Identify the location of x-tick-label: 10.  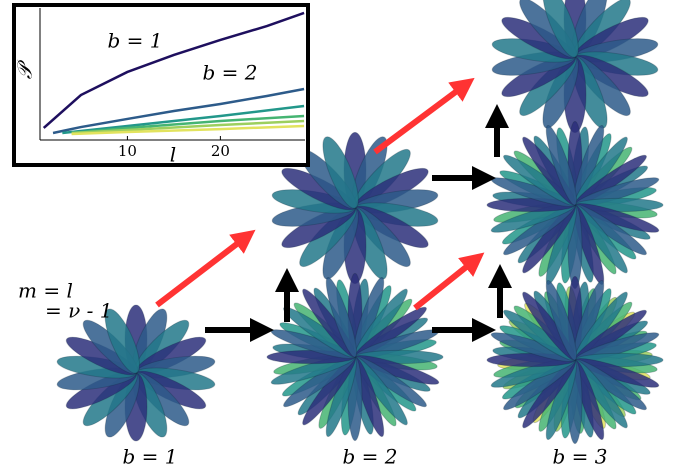
(127, 151).